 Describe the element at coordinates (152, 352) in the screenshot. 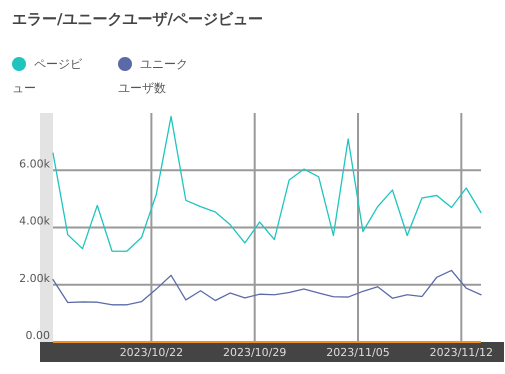

I see `x-tick-label: 2023/10/22` at that location.